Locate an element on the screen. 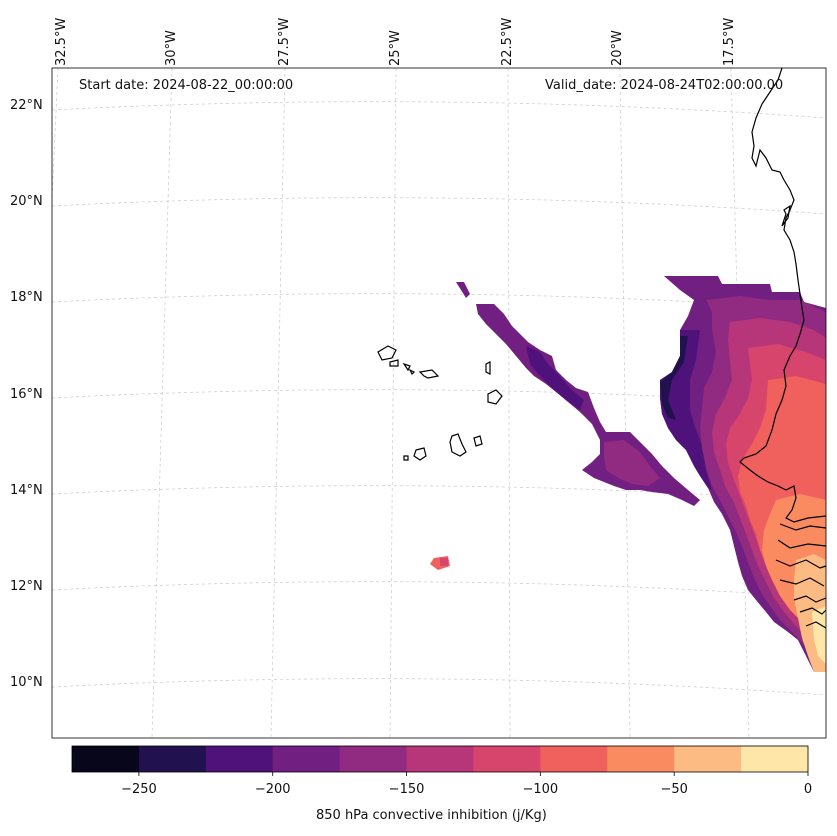 Image resolution: width=837 pixels, height=836 pixels. lon-label-17.5w: 17.5°W is located at coordinates (729, 41).